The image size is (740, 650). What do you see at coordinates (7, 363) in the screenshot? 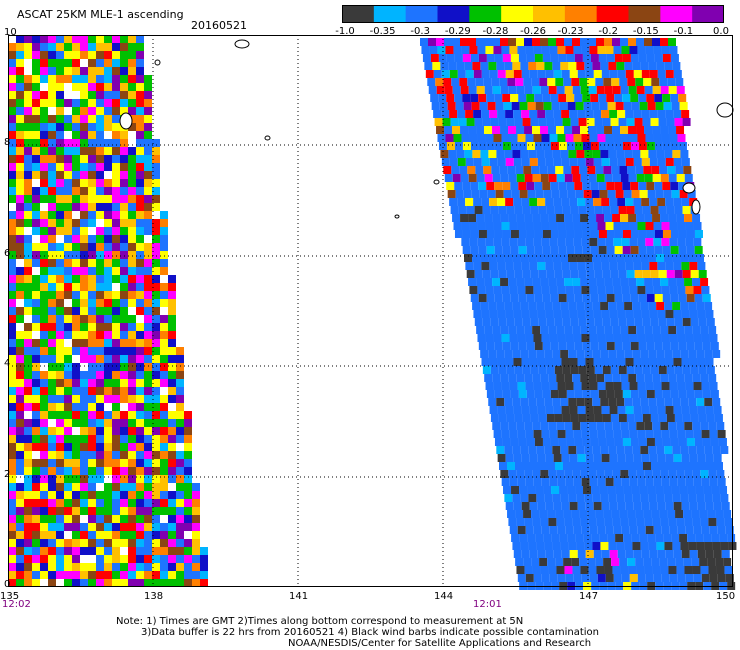
I see `latitude-label: 4` at bounding box center [7, 363].